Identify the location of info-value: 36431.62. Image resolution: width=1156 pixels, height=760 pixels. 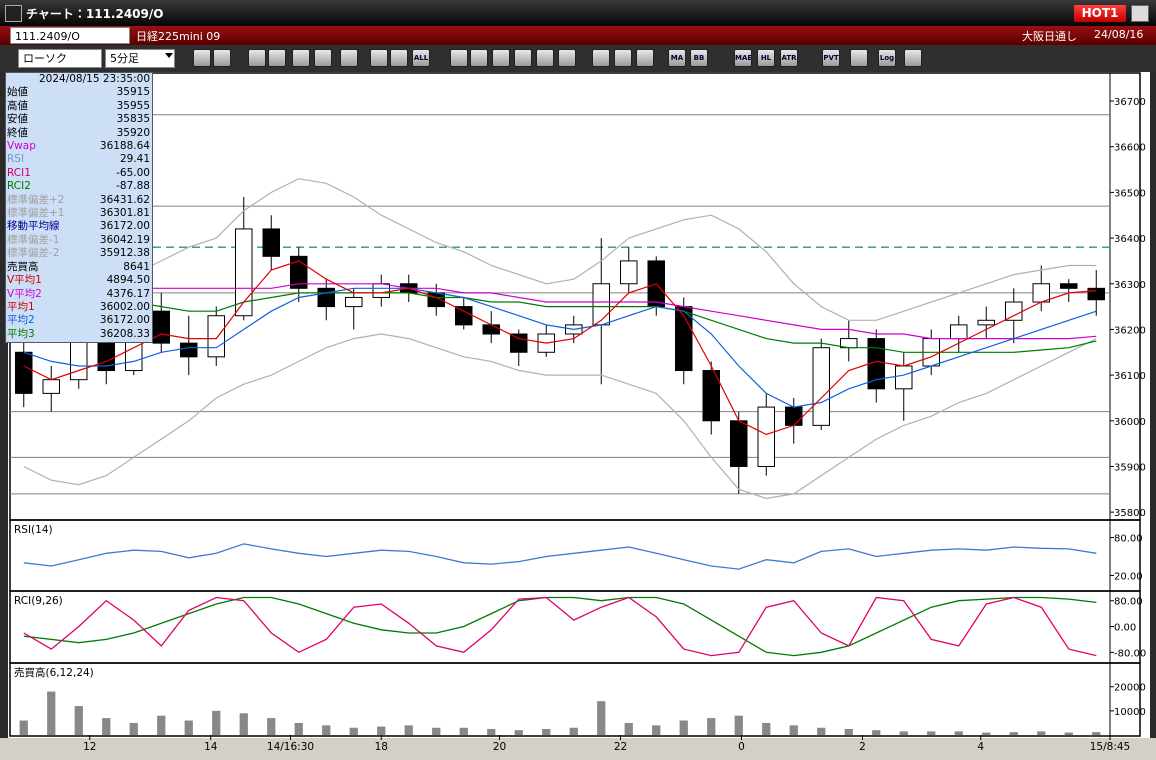
(124, 199).